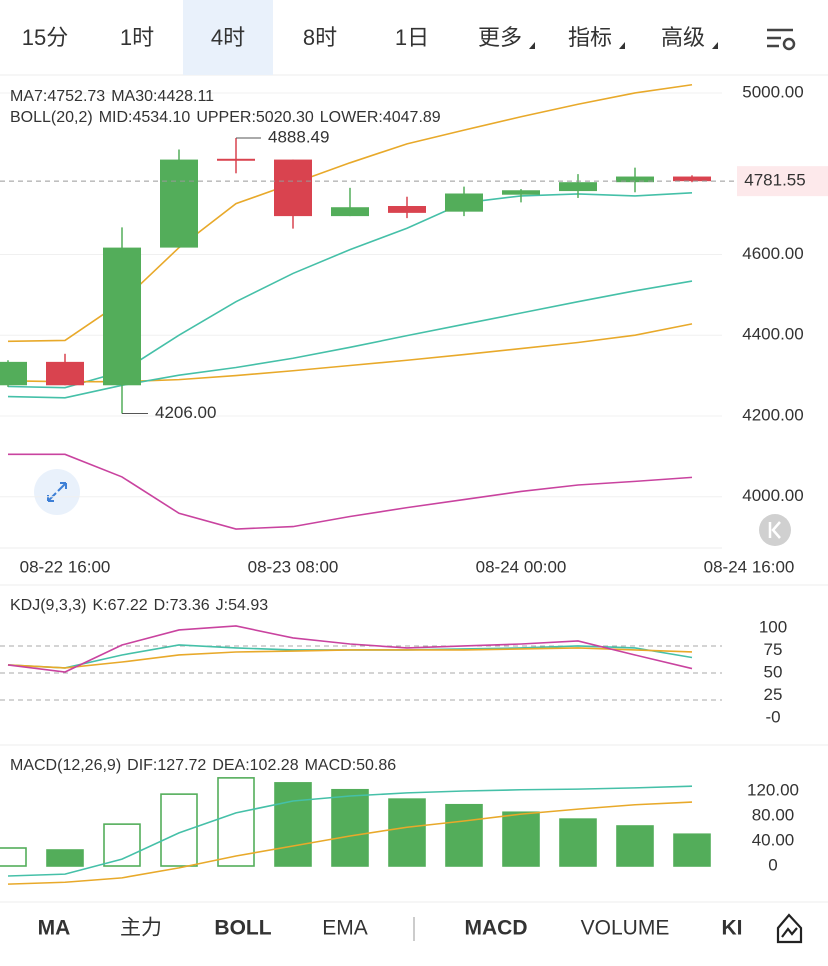 The width and height of the screenshot is (828, 966). Describe the element at coordinates (182, 605) in the screenshot. I see `legend-entry: D:73.36` at that location.